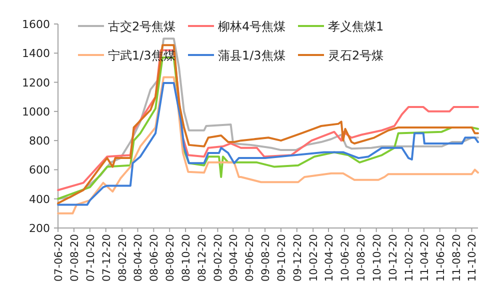  Describe the element at coordinates (142, 27) in the screenshot. I see `legend-label: 古交2号焦煤` at that location.